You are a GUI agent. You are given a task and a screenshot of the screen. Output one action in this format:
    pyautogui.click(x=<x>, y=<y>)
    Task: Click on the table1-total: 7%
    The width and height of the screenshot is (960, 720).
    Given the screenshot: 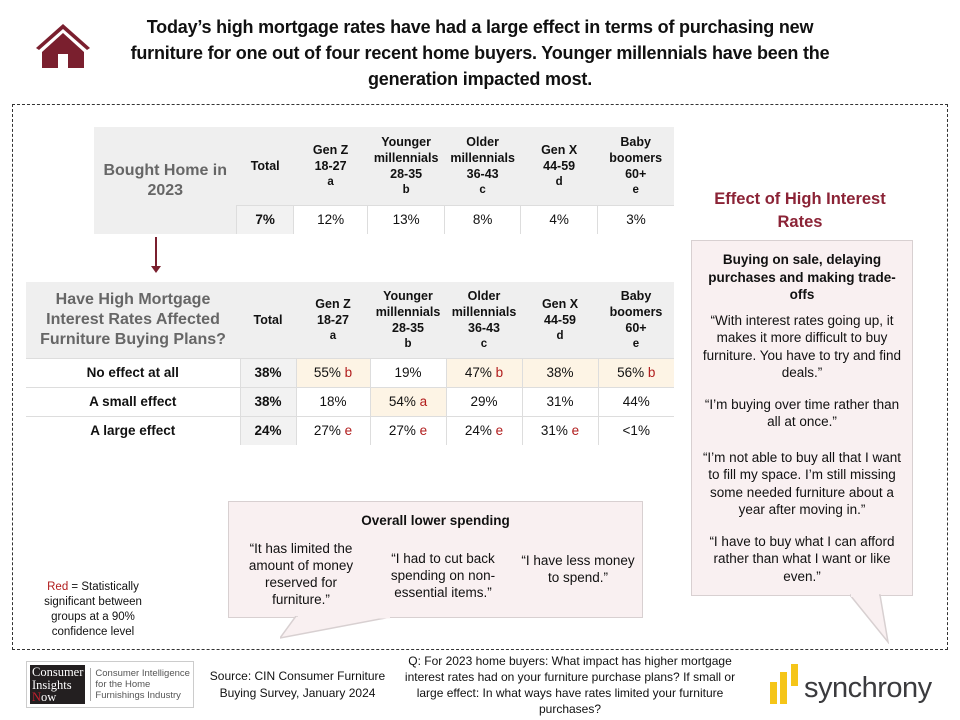 What is the action you would take?
    pyautogui.click(x=265, y=219)
    